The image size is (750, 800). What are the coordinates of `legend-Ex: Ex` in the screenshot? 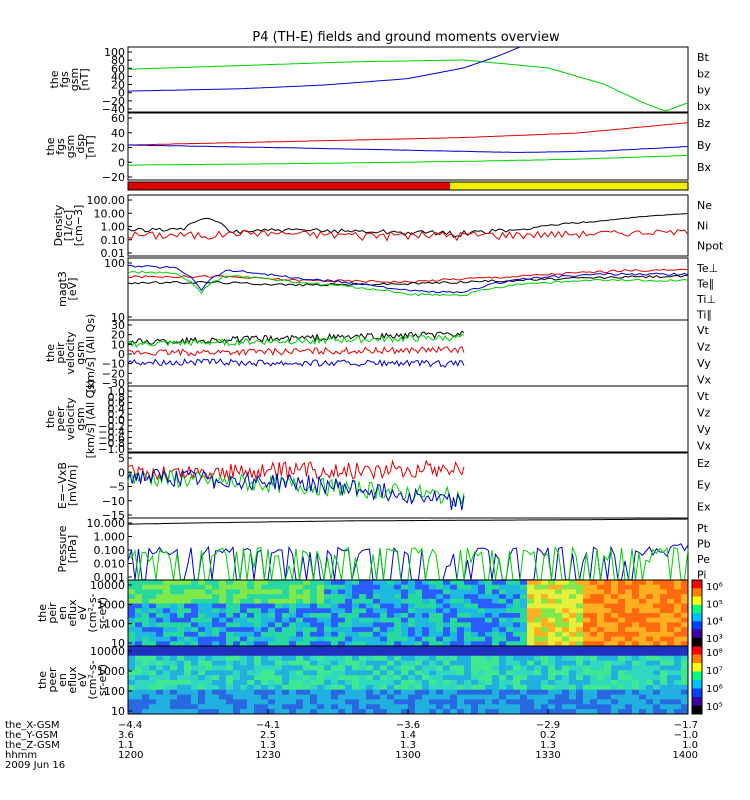 It's located at (704, 506).